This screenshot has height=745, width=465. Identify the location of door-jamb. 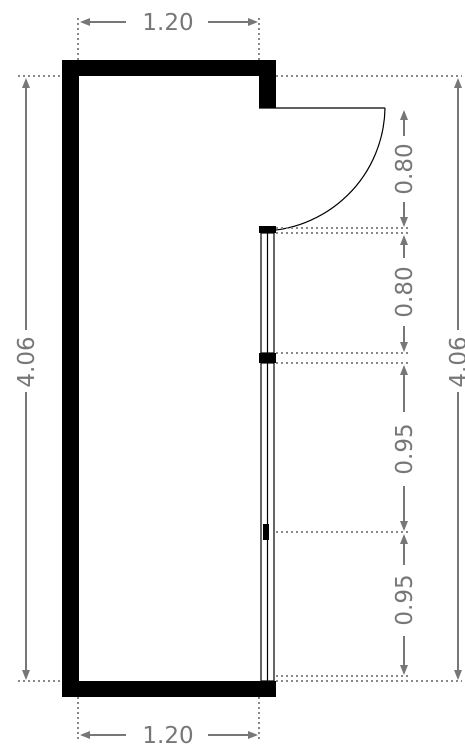
(267, 229).